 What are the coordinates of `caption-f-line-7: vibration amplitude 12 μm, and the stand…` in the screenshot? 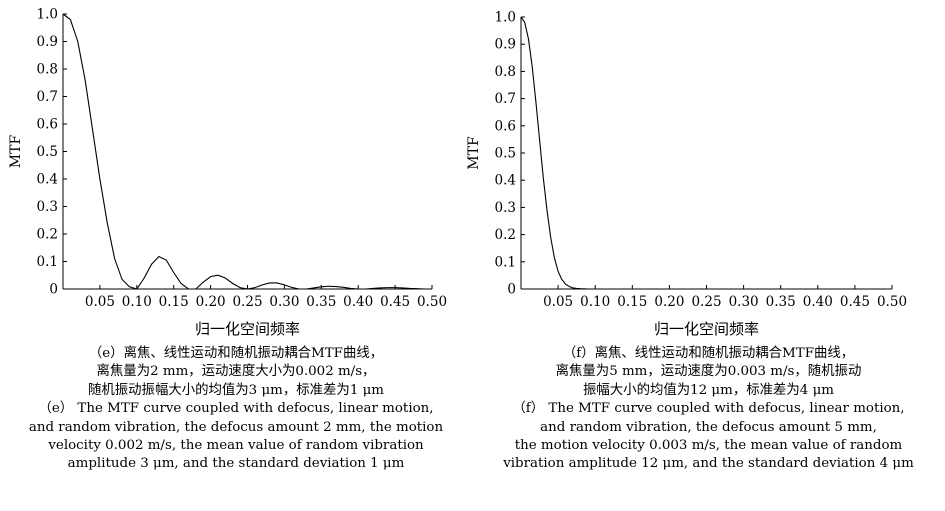 It's located at (708, 464).